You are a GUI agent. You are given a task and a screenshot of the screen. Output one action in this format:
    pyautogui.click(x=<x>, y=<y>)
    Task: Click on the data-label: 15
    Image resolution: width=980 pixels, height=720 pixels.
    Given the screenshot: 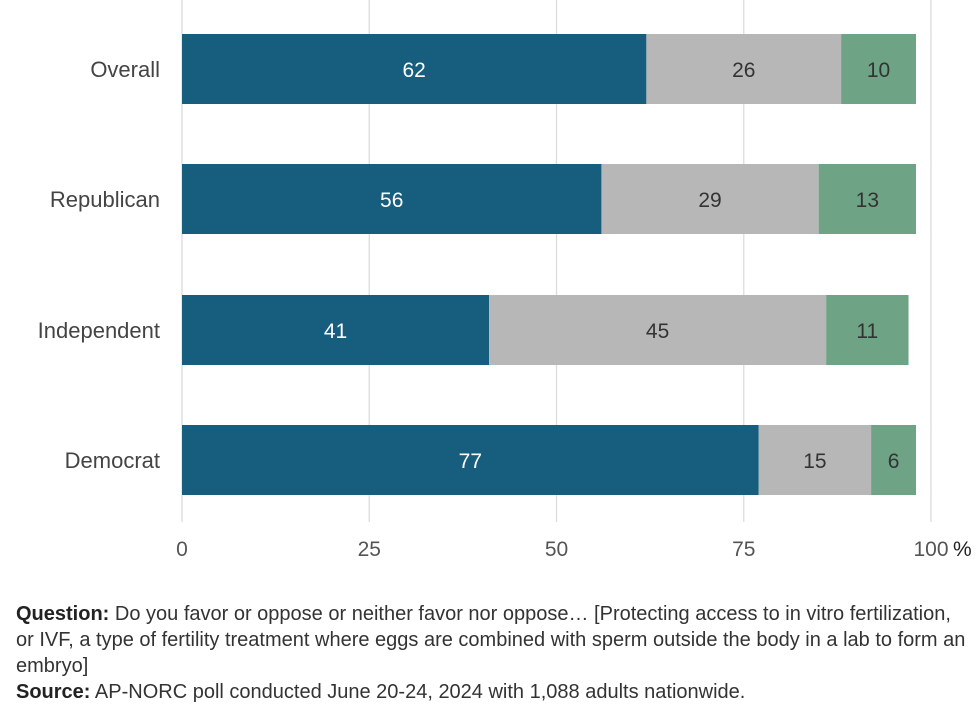 What is the action you would take?
    pyautogui.click(x=814, y=461)
    